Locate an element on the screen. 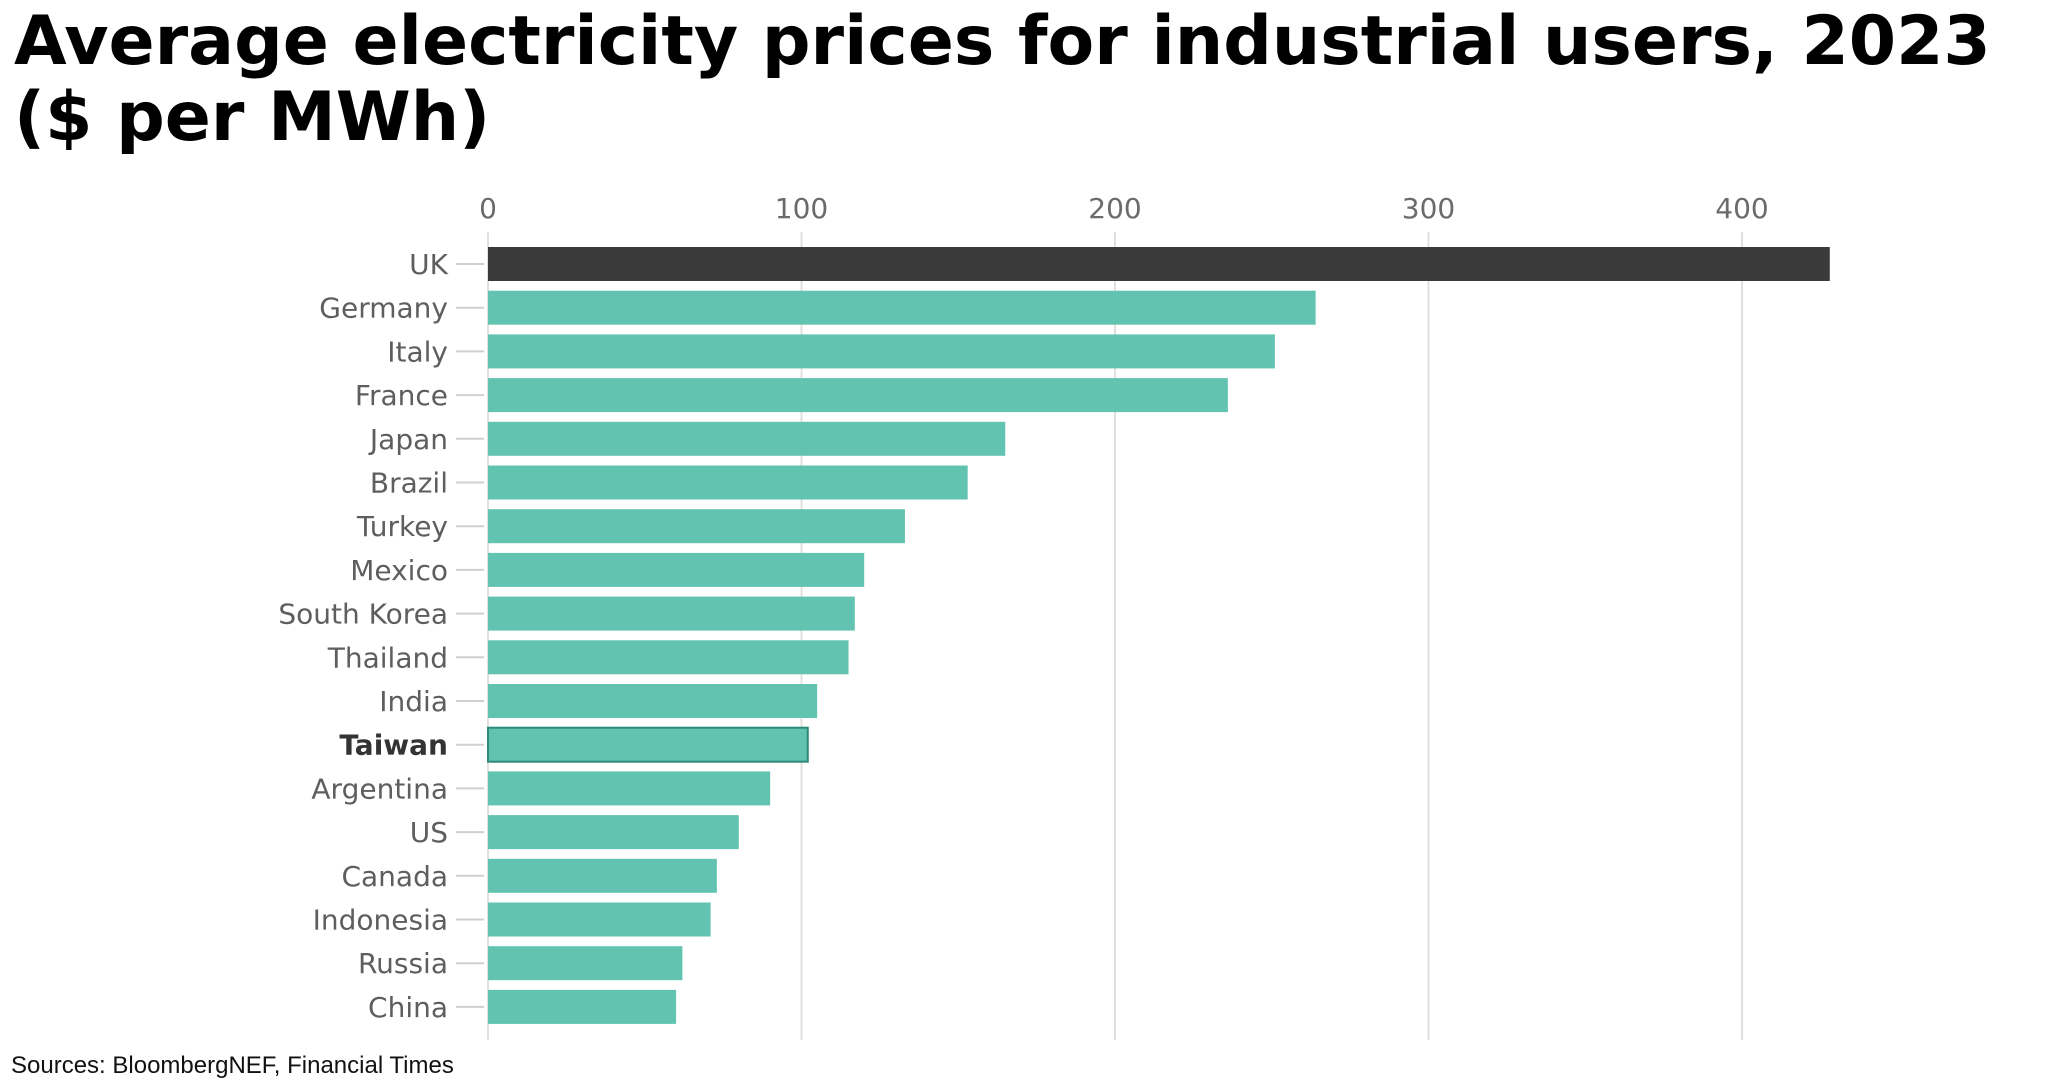 The width and height of the screenshot is (2048, 1085). x-tick-label-400: 400 is located at coordinates (1741, 208).